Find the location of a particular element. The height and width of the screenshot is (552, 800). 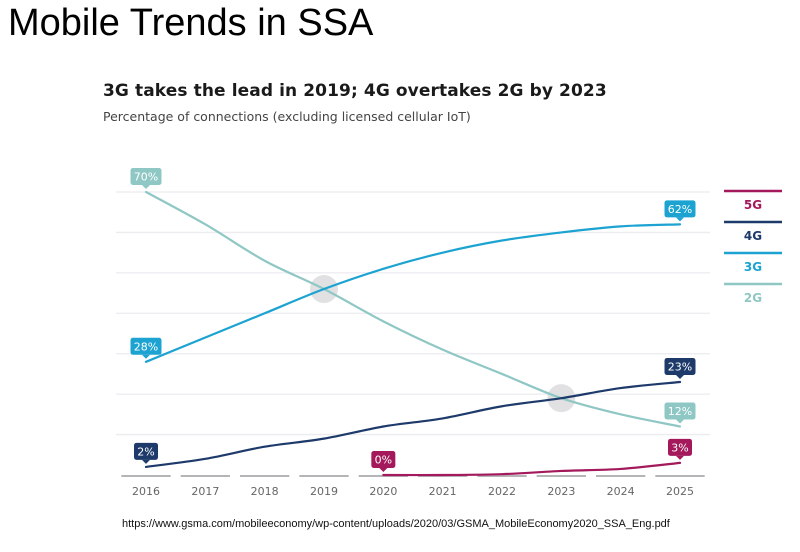

callout-label: 3% is located at coordinates (679, 447).